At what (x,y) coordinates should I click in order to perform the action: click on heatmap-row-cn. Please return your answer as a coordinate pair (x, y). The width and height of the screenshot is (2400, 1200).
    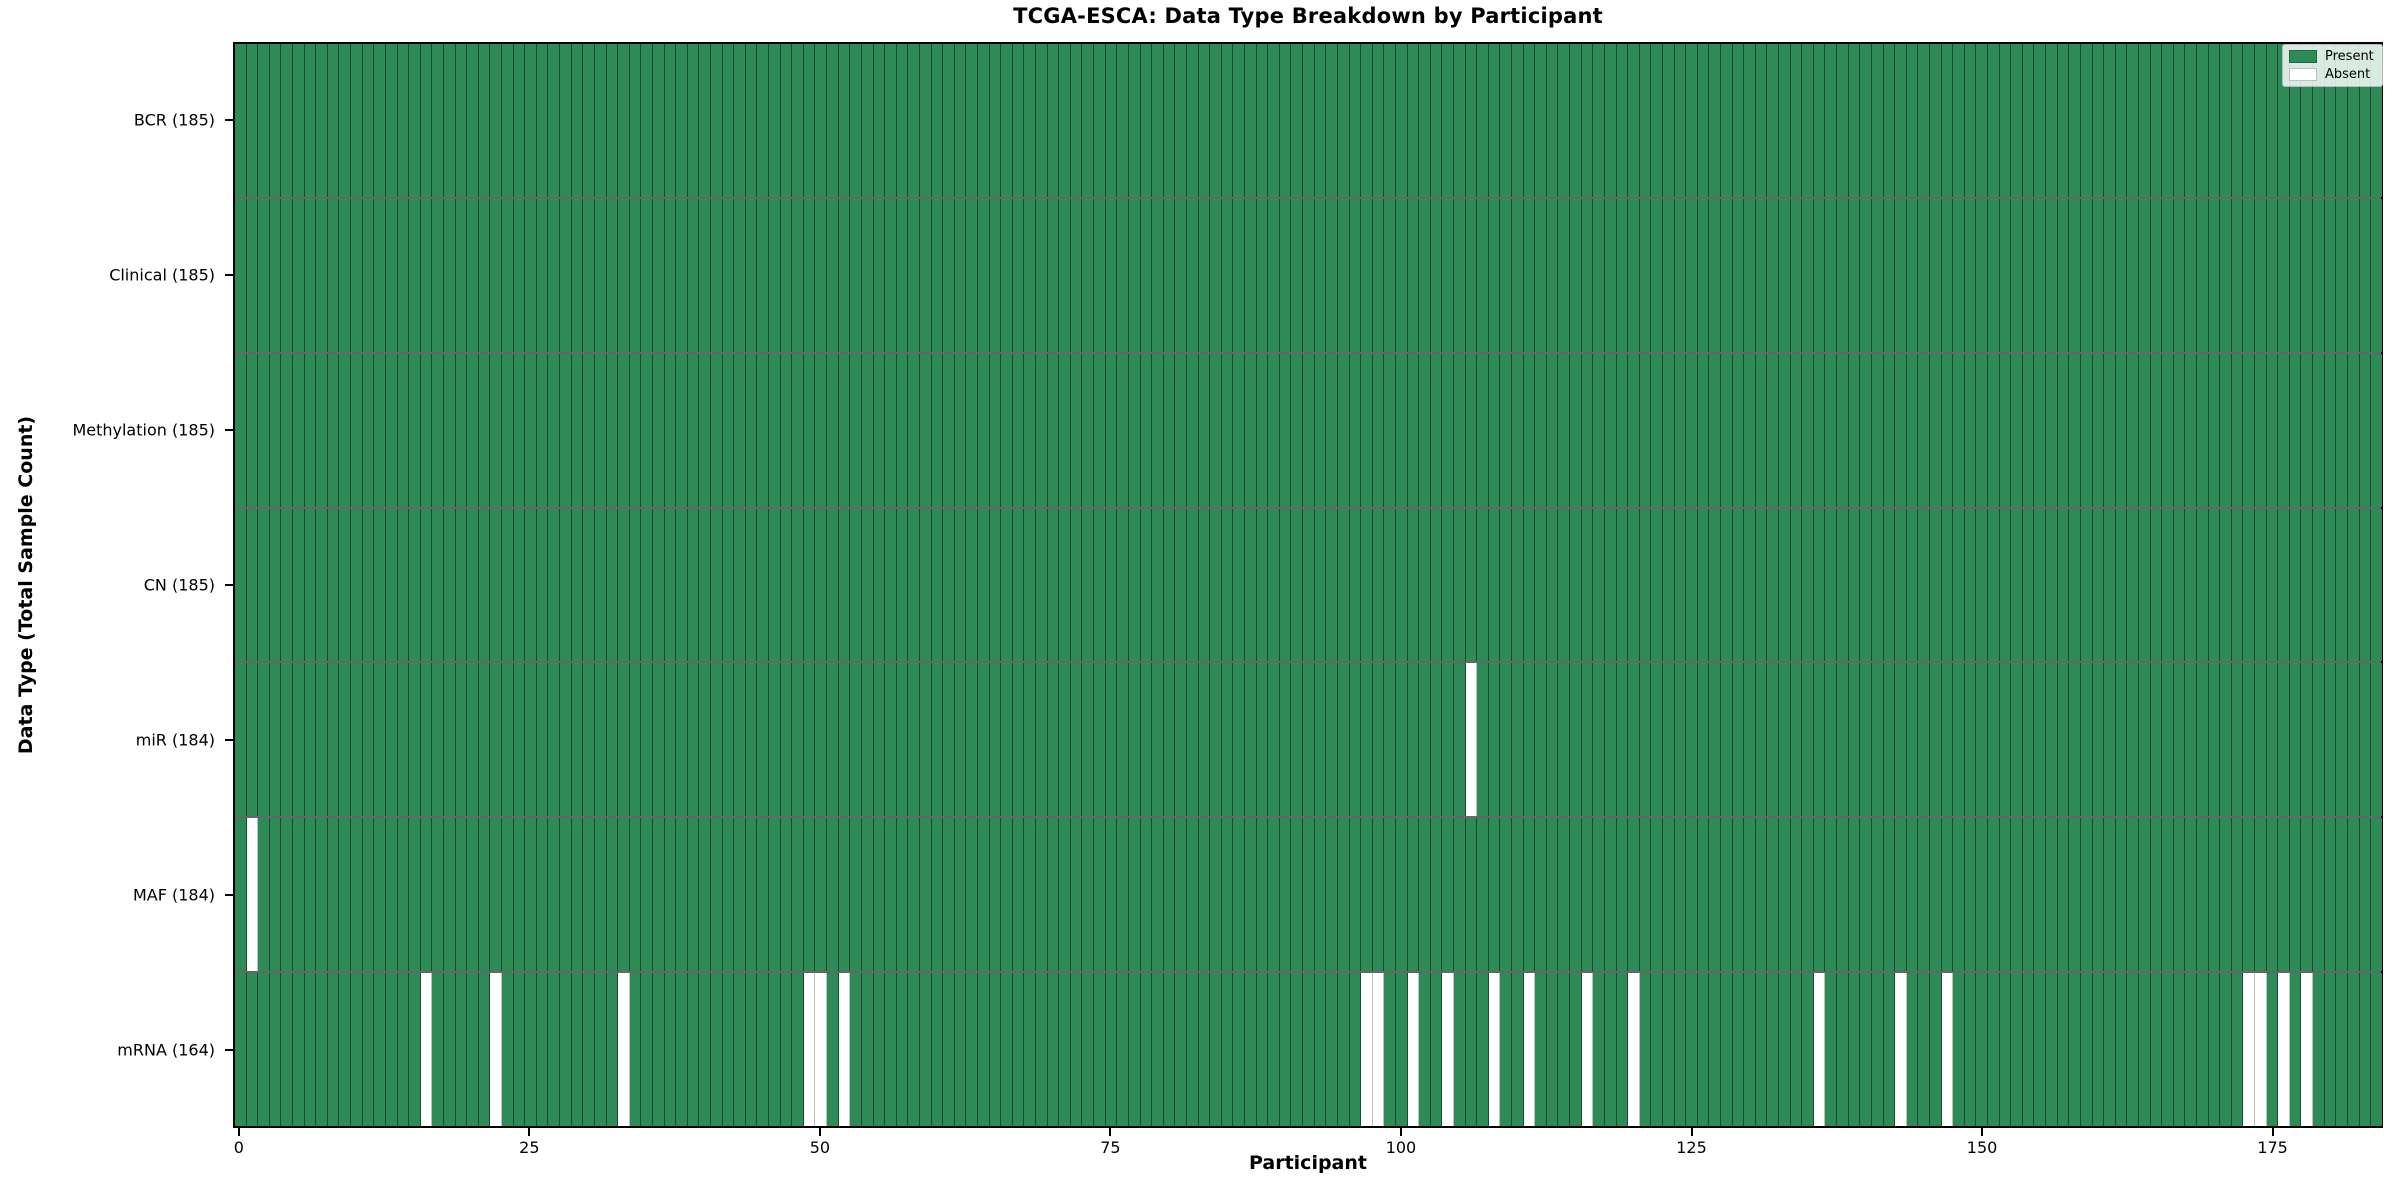
    Looking at the image, I should click on (1308, 584).